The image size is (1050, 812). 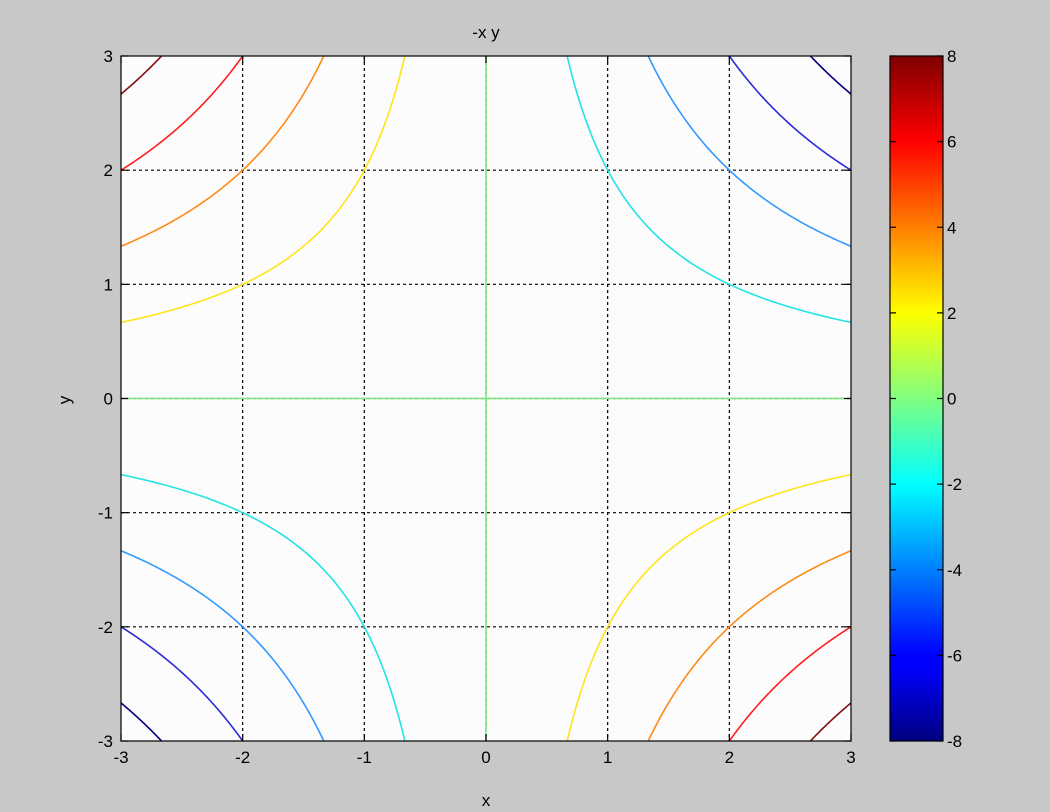 I want to click on colorbar-tick-label: 4, so click(x=951, y=227).